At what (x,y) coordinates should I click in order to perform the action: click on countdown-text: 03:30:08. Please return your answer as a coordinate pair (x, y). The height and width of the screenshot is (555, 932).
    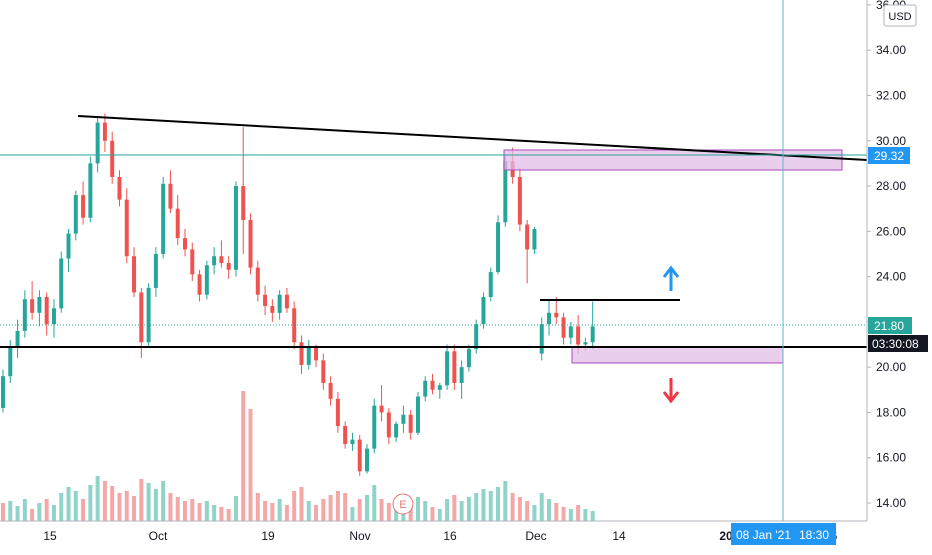
    Looking at the image, I should click on (895, 344).